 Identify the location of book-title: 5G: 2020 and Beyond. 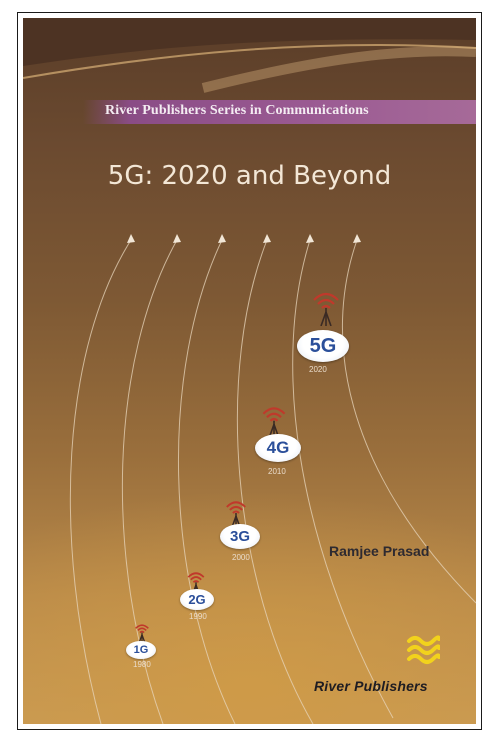
(249, 176).